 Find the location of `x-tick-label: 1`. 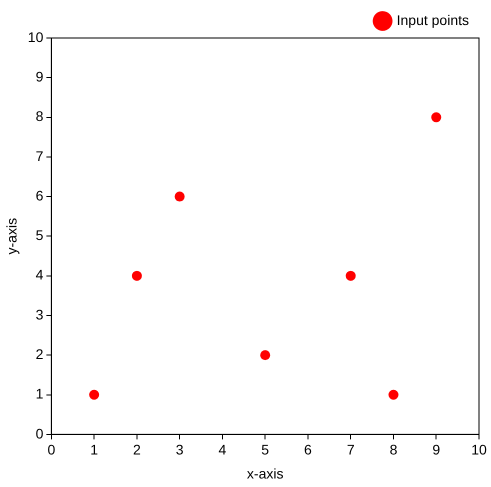

x-tick-label: 1 is located at coordinates (94, 450).